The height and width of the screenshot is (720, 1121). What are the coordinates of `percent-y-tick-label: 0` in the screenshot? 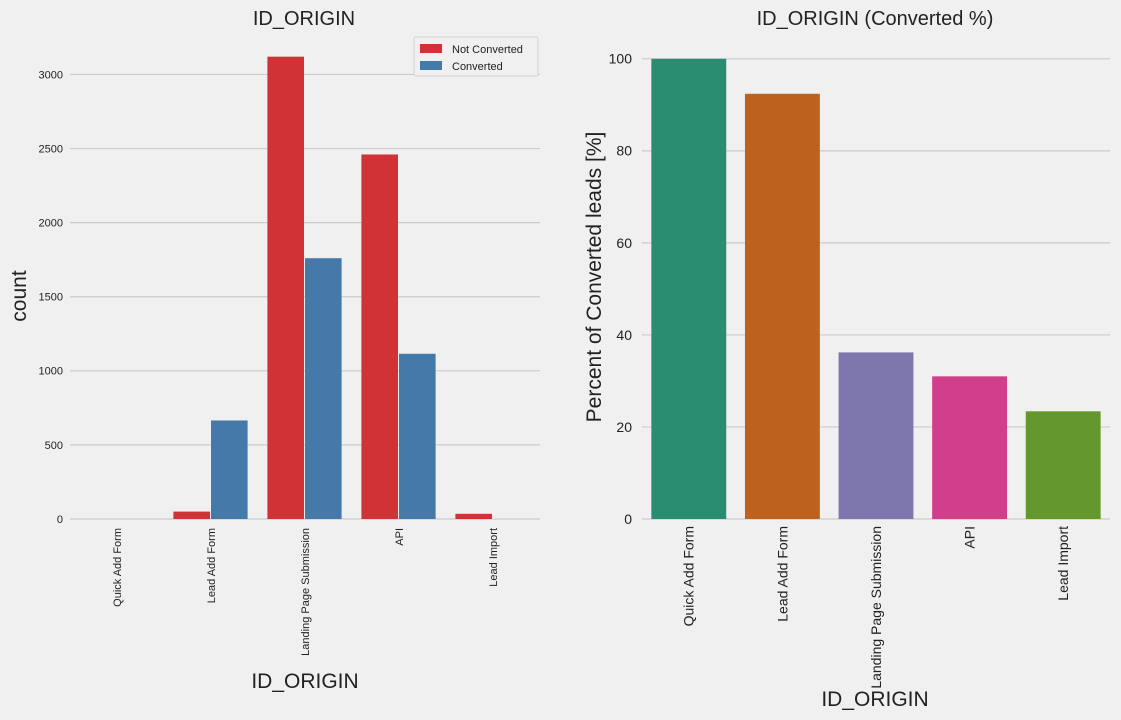 It's located at (628, 519).